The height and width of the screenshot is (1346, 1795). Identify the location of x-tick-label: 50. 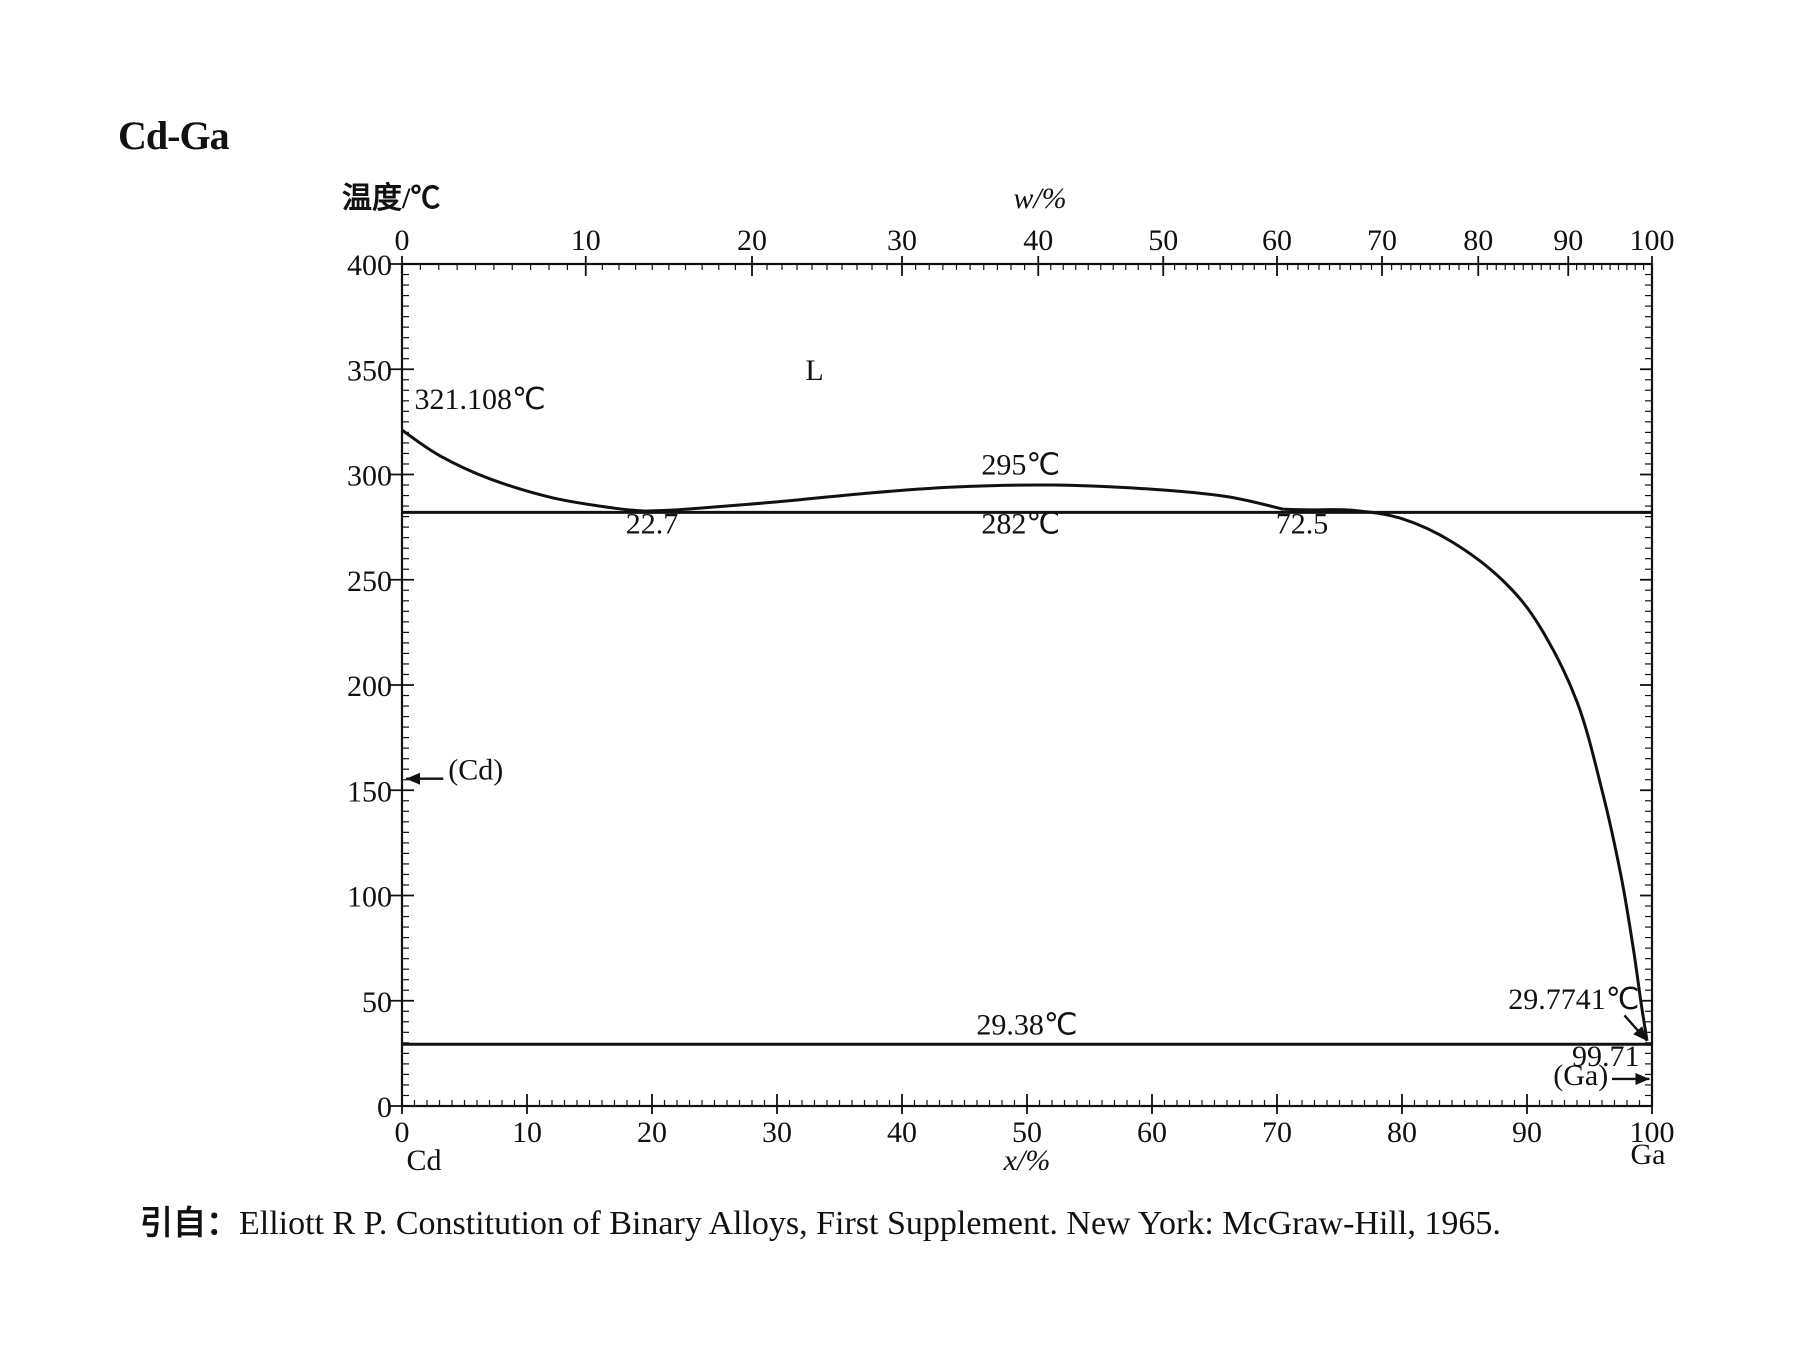
(1027, 1132).